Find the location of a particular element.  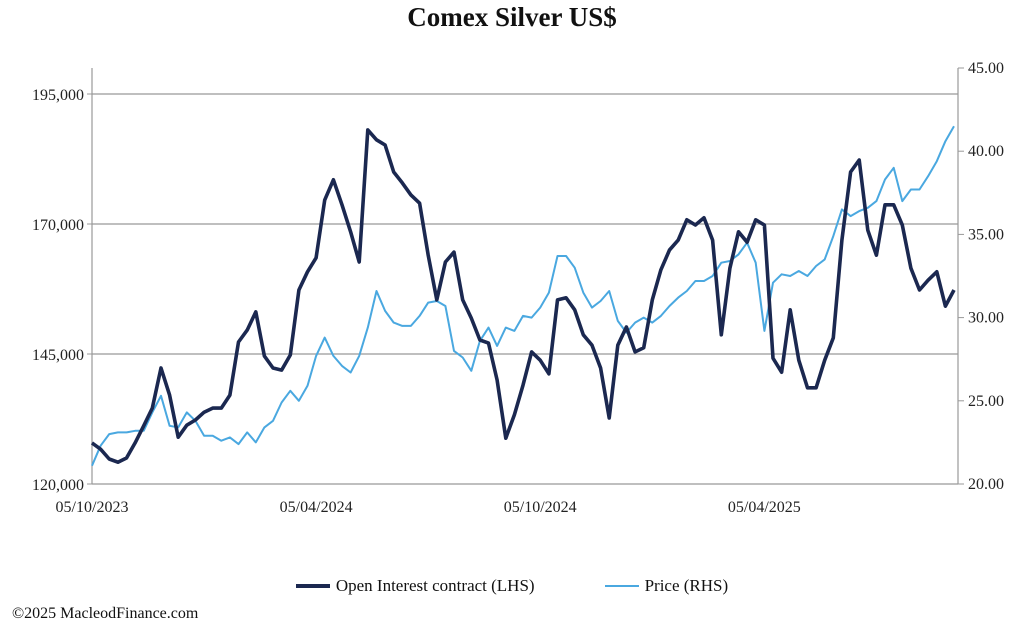

legend: Open Interest contract (LHS) Price (RHS) is located at coordinates (512, 586).